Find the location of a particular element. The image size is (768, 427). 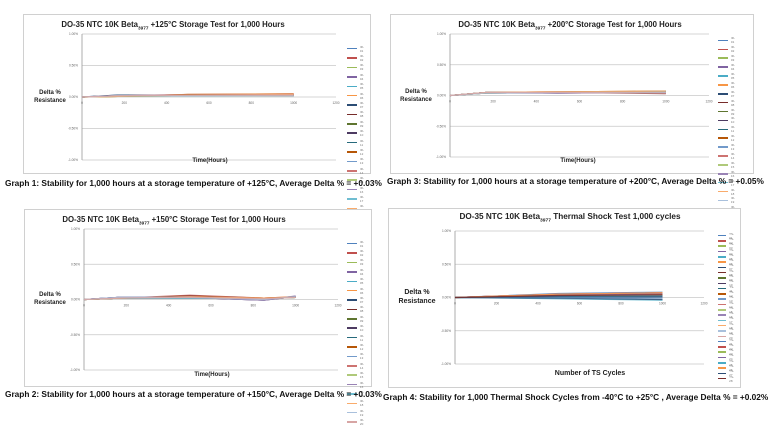

legend-label: TS-02 is located at coordinates (732, 240).